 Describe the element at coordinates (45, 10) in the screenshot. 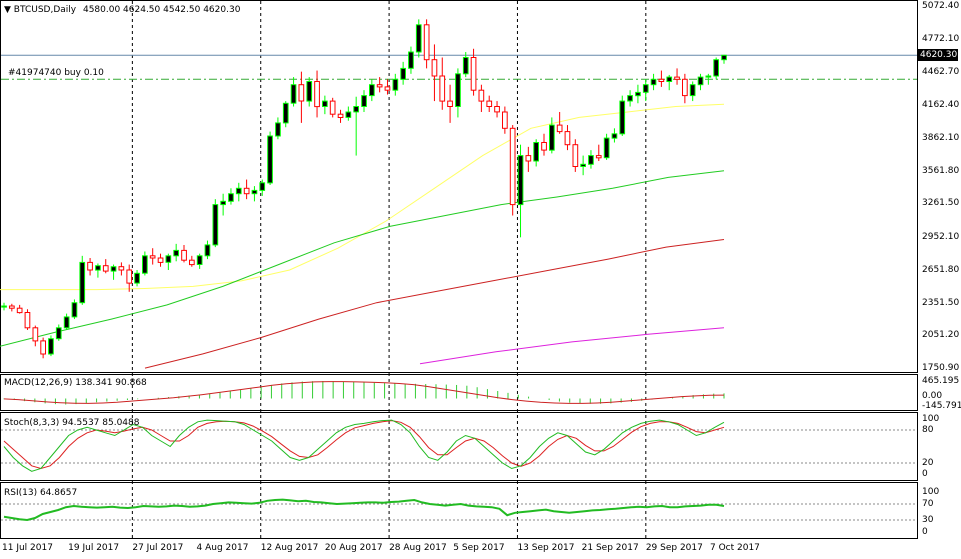

I see `symbol-label: BTCUSD,Daily` at that location.